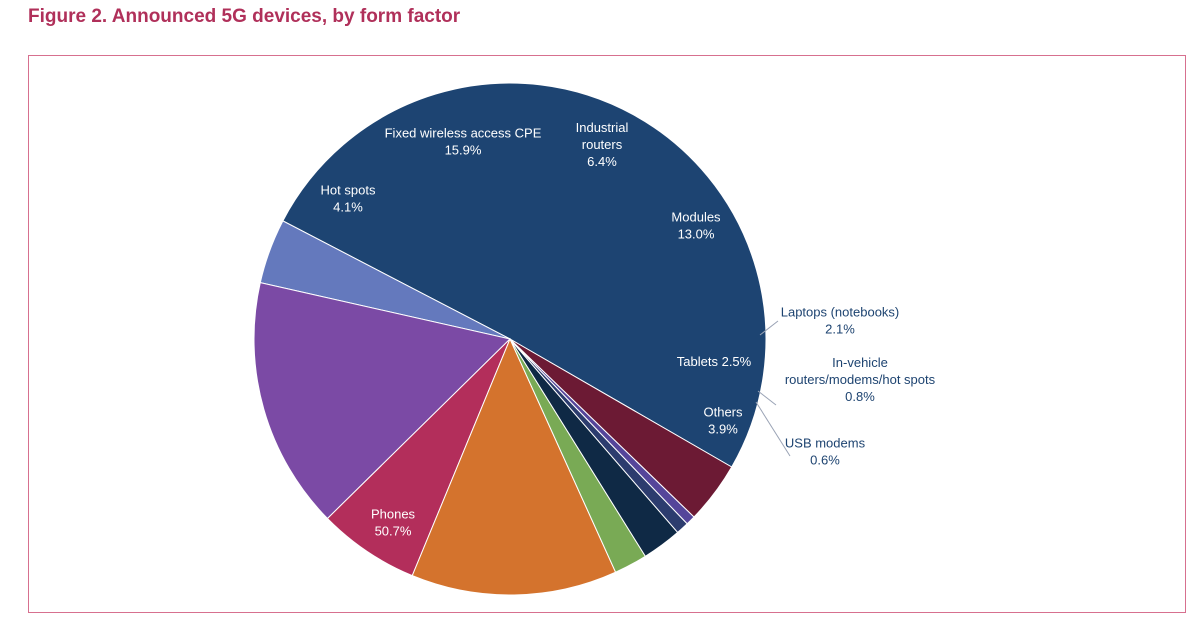 This screenshot has width=1200, height=625. What do you see at coordinates (769, 328) in the screenshot?
I see `leader-line-laptops-notebooks` at bounding box center [769, 328].